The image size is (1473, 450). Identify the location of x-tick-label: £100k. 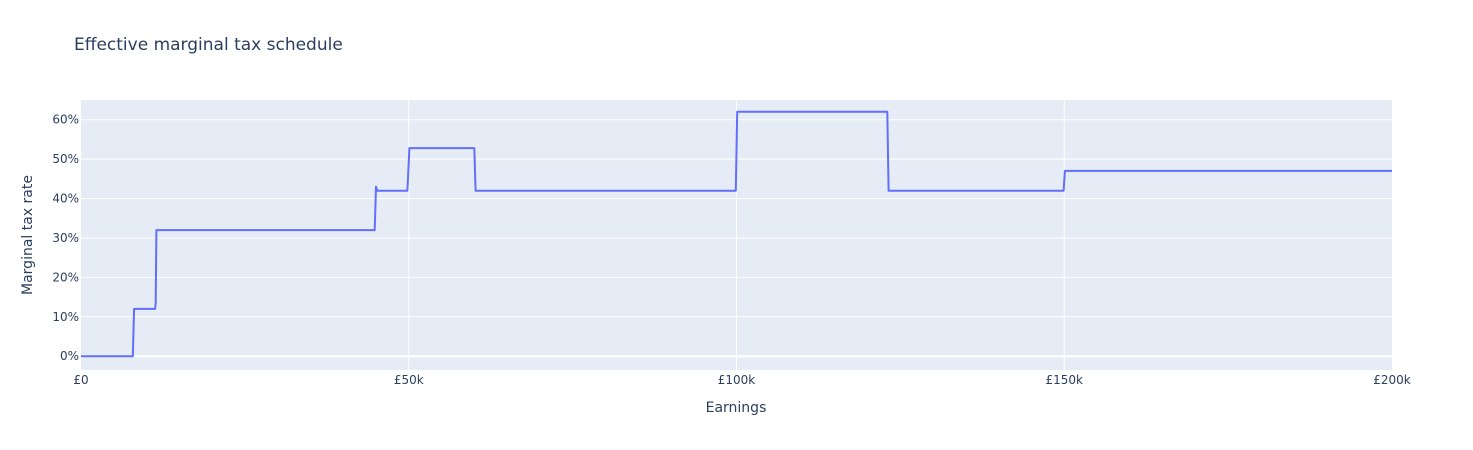
(737, 380).